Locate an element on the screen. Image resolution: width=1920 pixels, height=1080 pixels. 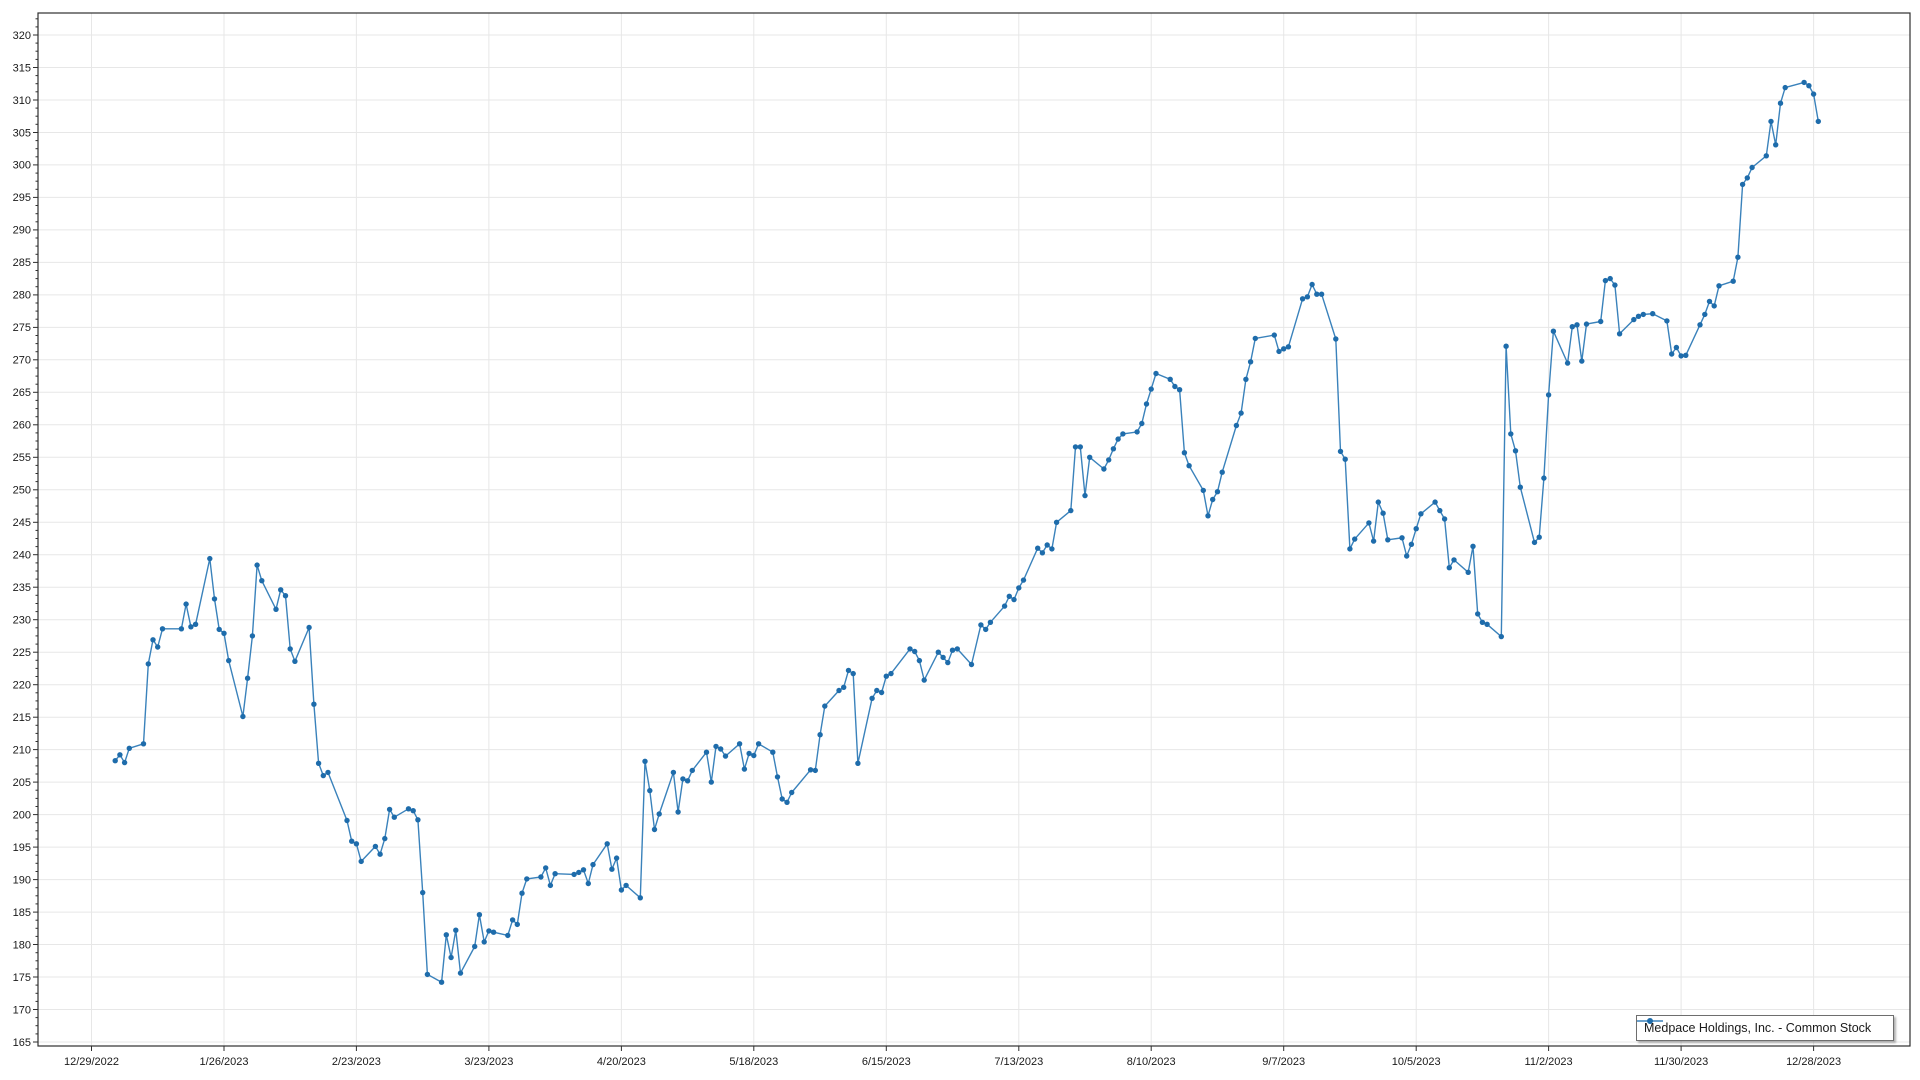
svg-text: 165 is located at coordinates (22, 1043).